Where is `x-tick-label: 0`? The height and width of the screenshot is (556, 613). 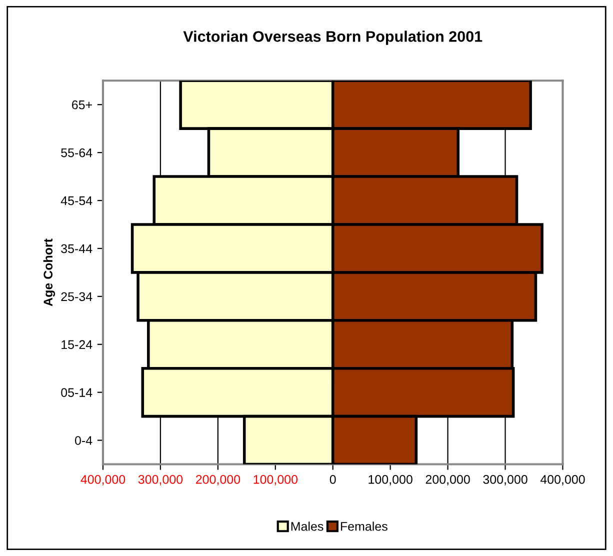
x-tick-label: 0 is located at coordinates (333, 479).